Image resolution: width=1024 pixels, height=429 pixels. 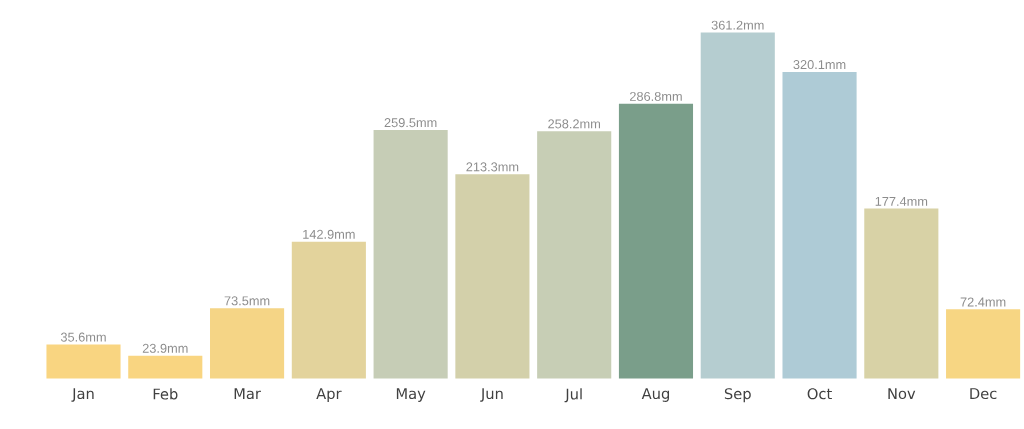 I want to click on x-tick-label: Jun, so click(x=491, y=395).